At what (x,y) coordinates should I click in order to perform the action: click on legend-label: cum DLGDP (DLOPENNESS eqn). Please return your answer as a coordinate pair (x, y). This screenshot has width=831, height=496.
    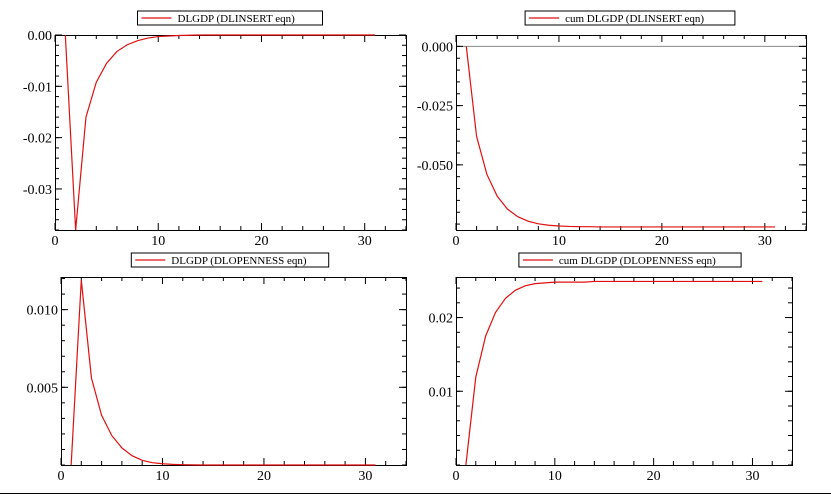
    Looking at the image, I should click on (637, 261).